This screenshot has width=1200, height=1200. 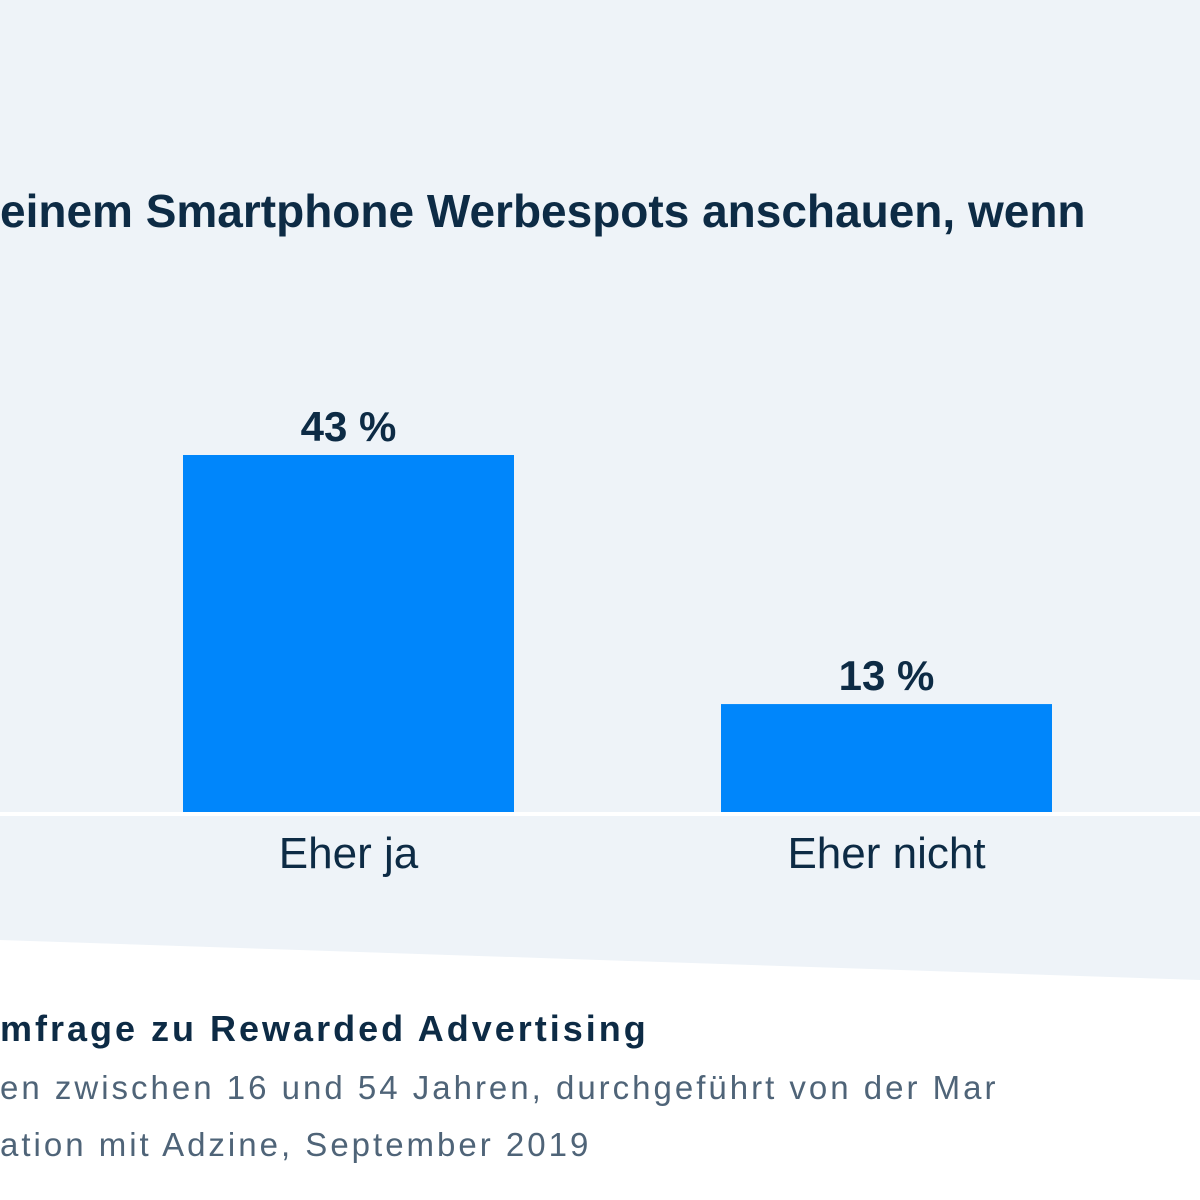 I want to click on value-label-eher-nicht: 13 %, so click(x=887, y=675).